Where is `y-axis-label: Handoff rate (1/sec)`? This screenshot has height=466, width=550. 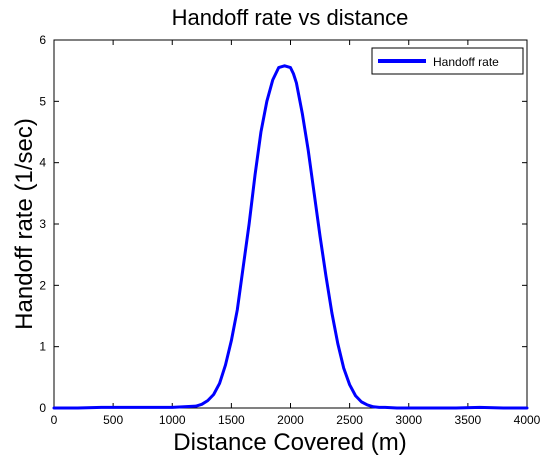
y-axis-label: Handoff rate (1/sec) is located at coordinates (24, 224).